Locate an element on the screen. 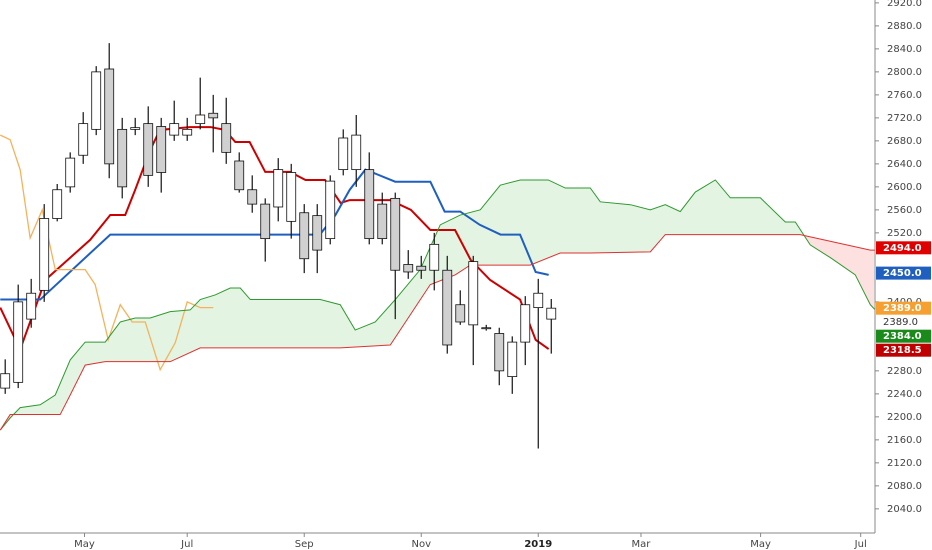 The image size is (932, 550). y-tick-label: 2120.0 is located at coordinates (904, 463).